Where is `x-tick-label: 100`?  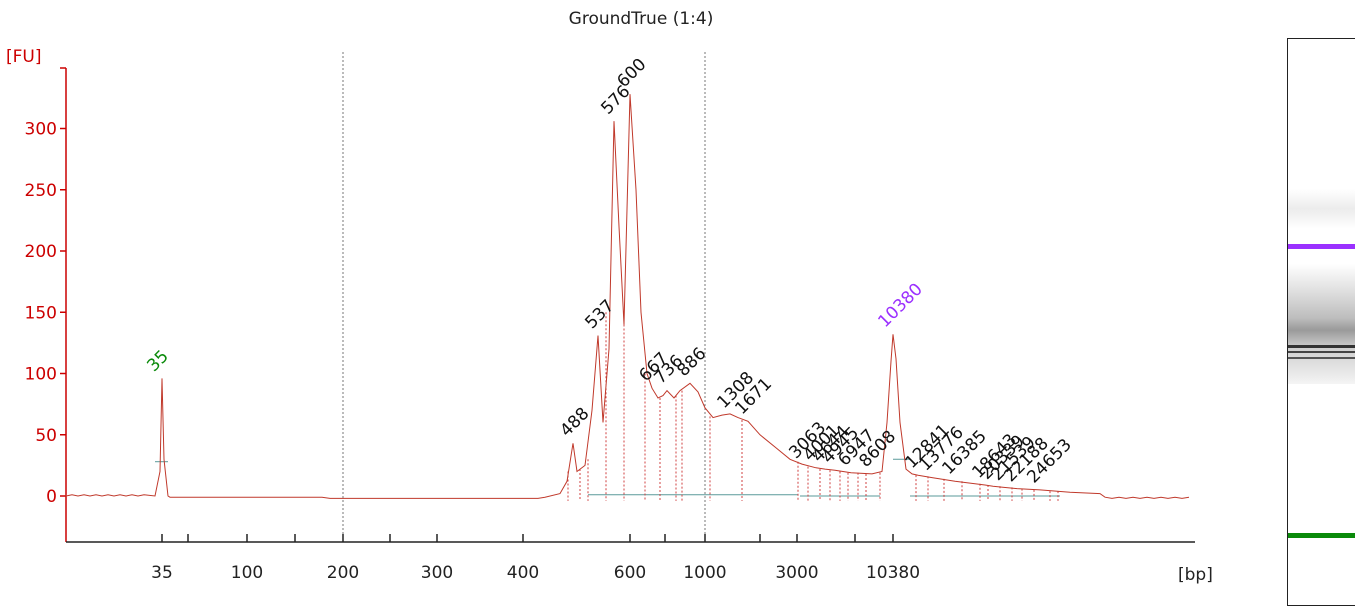 x-tick-label: 100 is located at coordinates (247, 573).